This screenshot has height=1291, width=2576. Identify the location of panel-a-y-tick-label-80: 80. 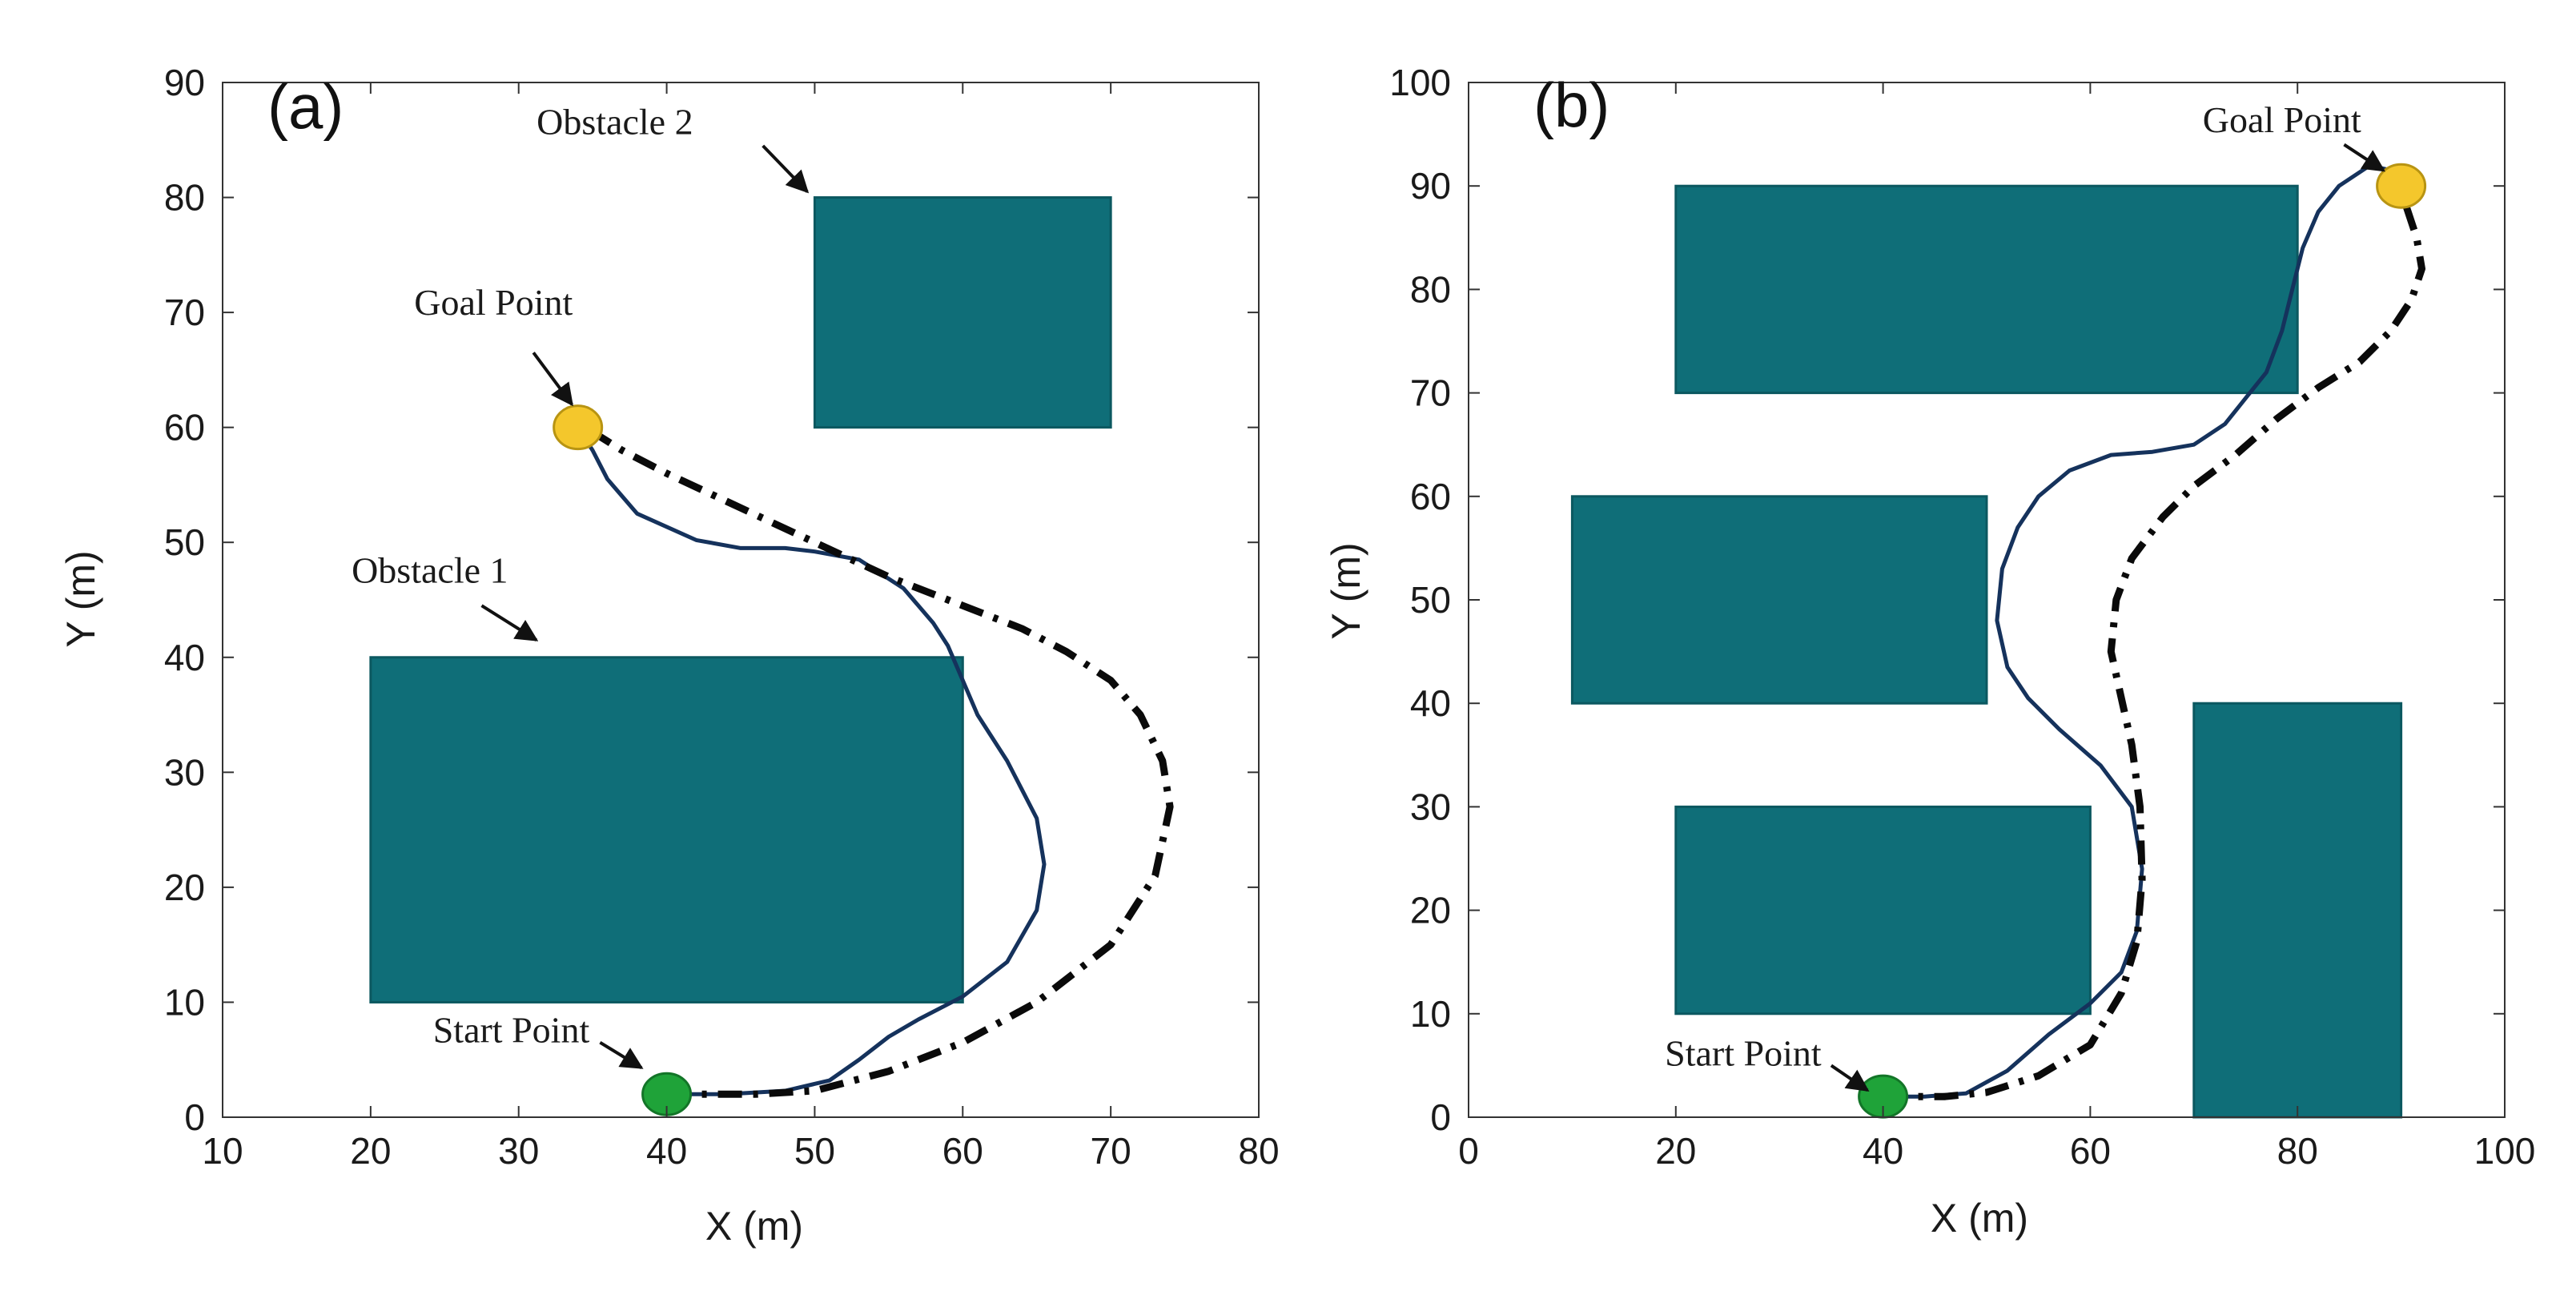
(184, 198).